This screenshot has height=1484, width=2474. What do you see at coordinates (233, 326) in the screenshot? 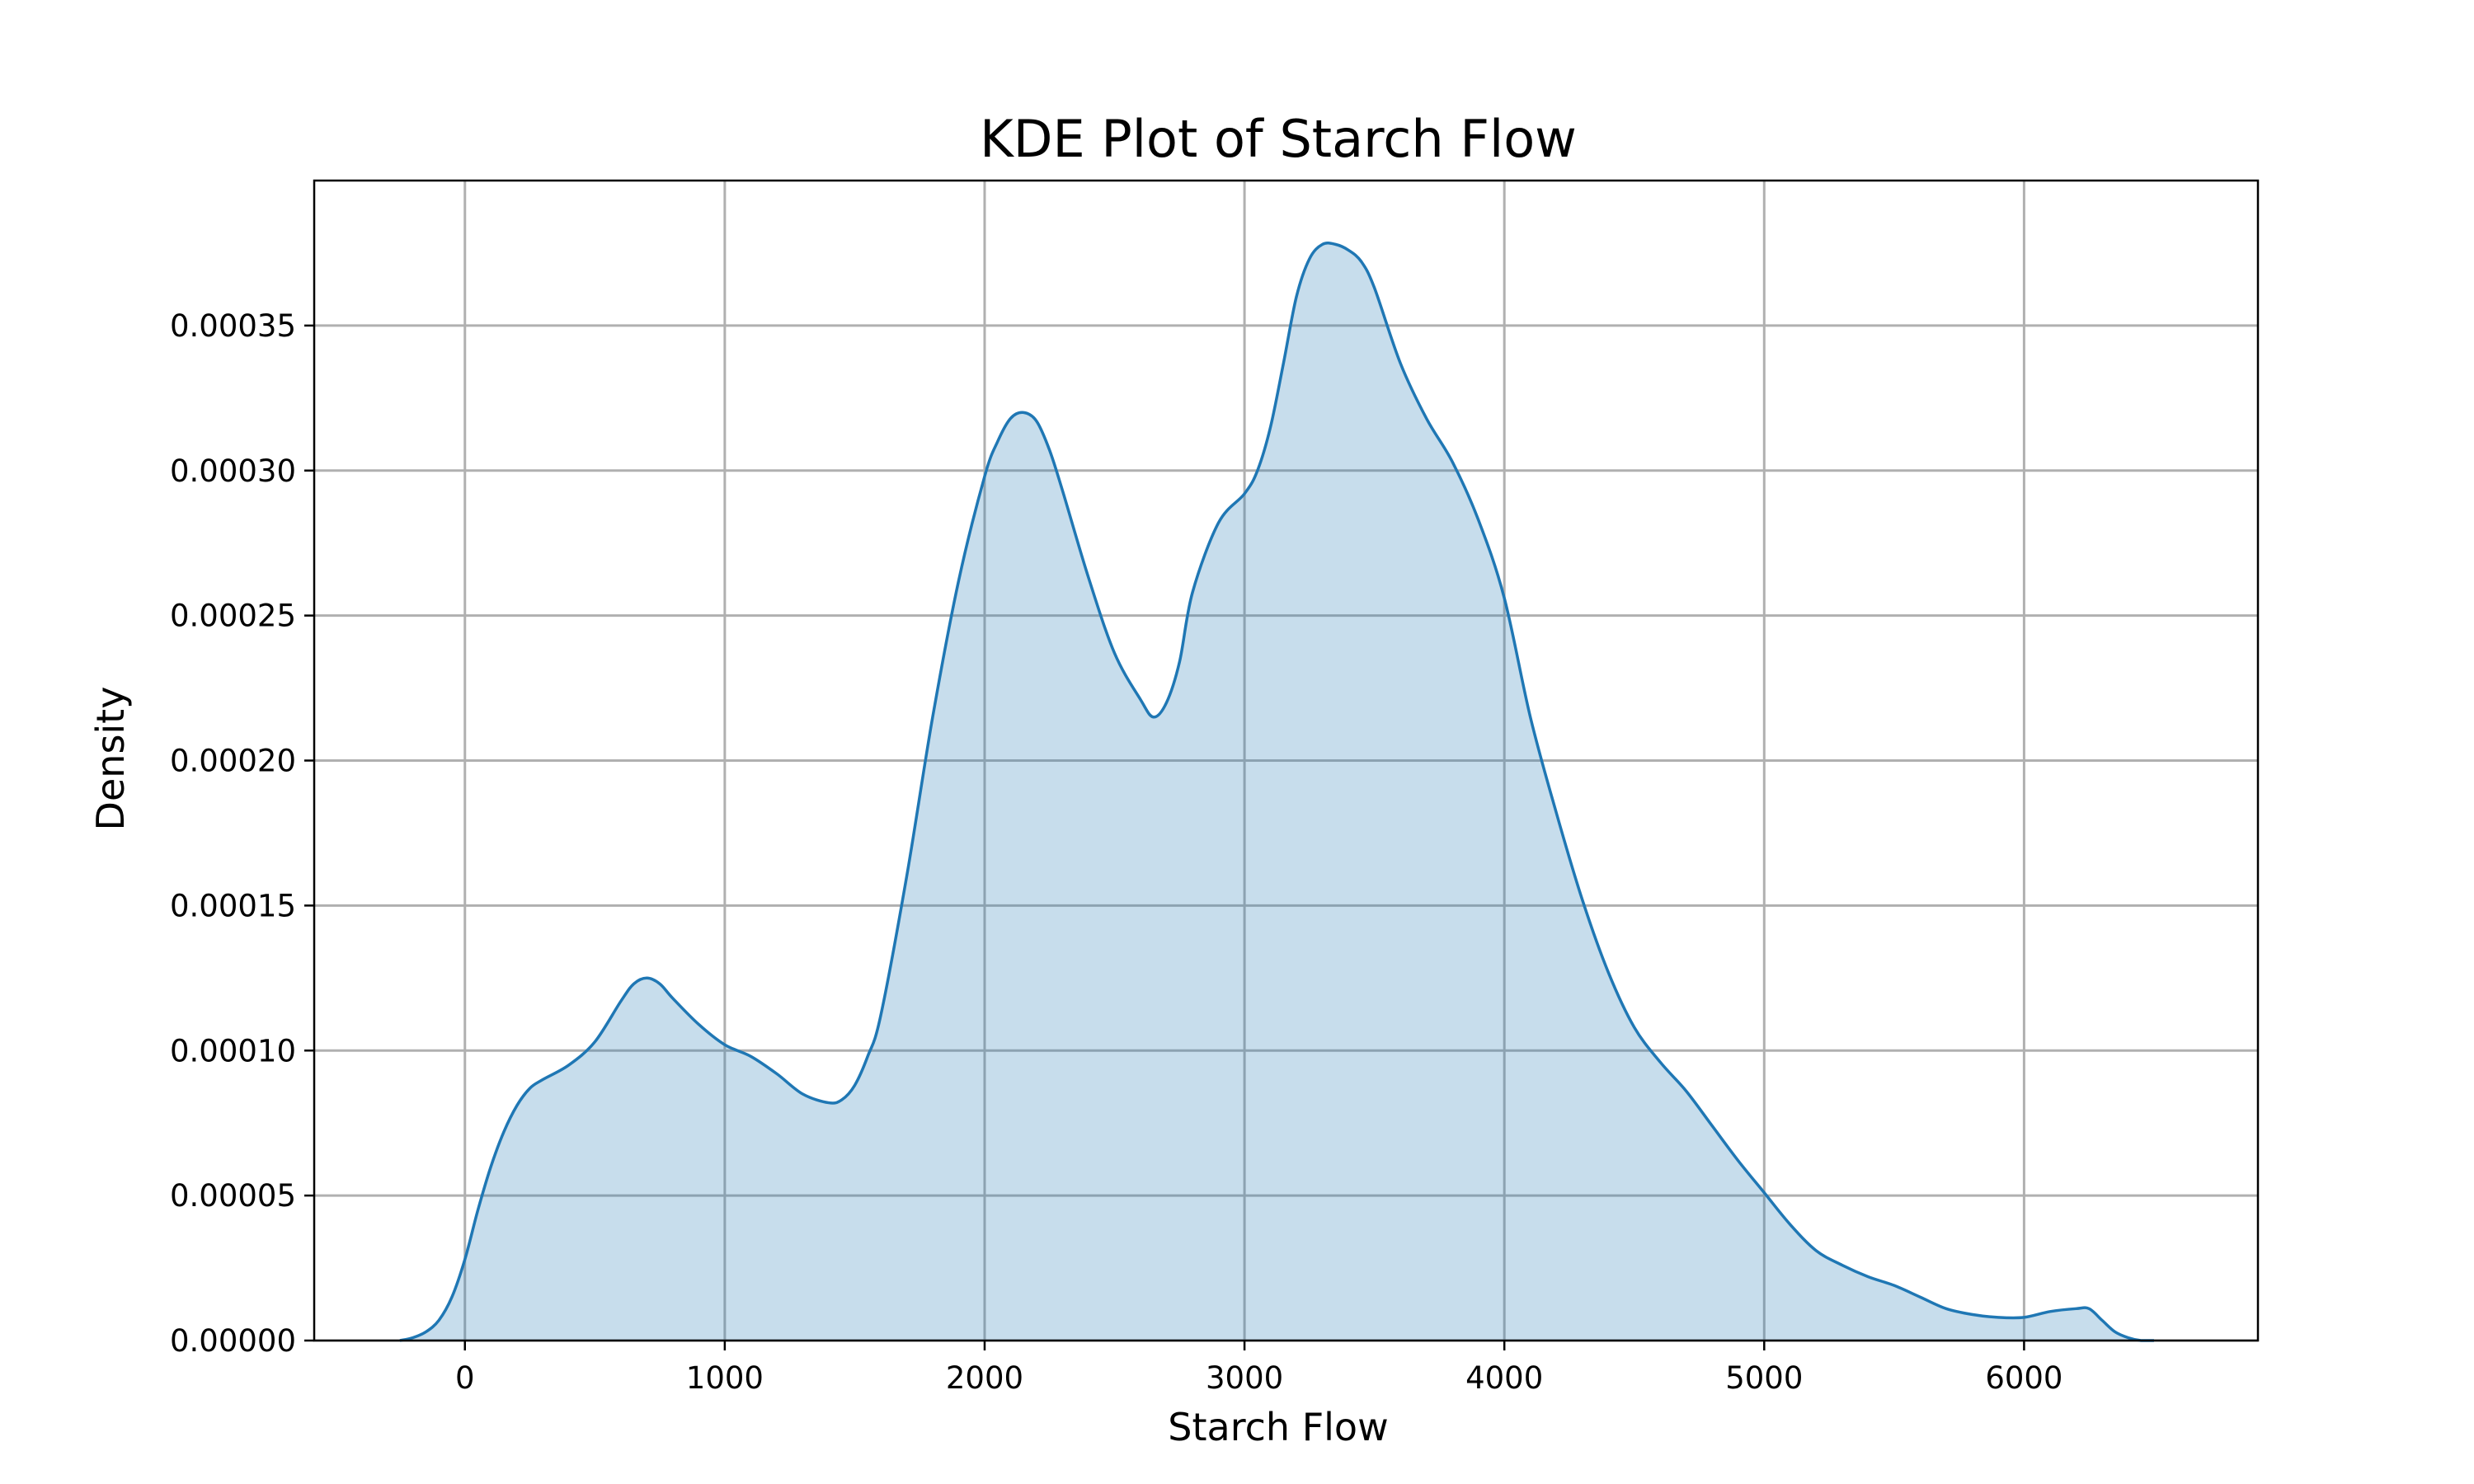
I see `y-tick-label: 0.00035` at bounding box center [233, 326].